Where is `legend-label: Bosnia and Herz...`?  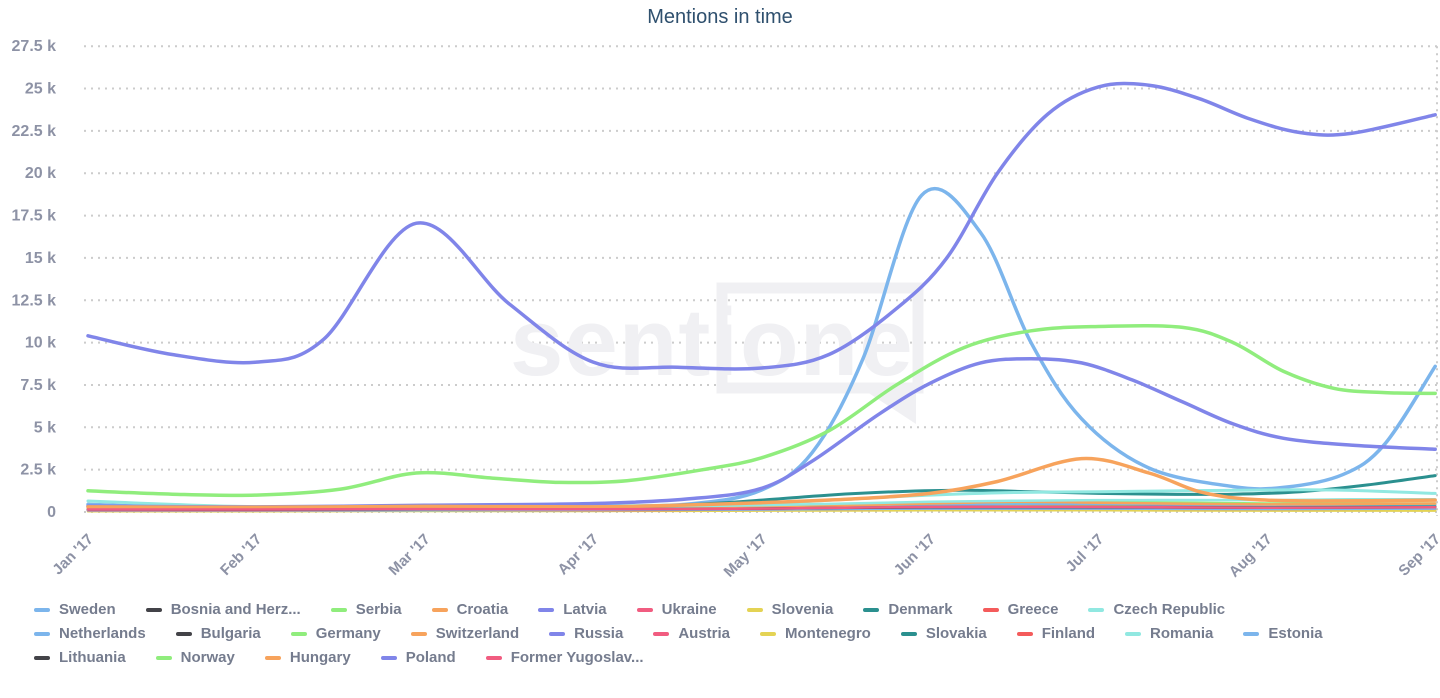 legend-label: Bosnia and Herz... is located at coordinates (235, 609).